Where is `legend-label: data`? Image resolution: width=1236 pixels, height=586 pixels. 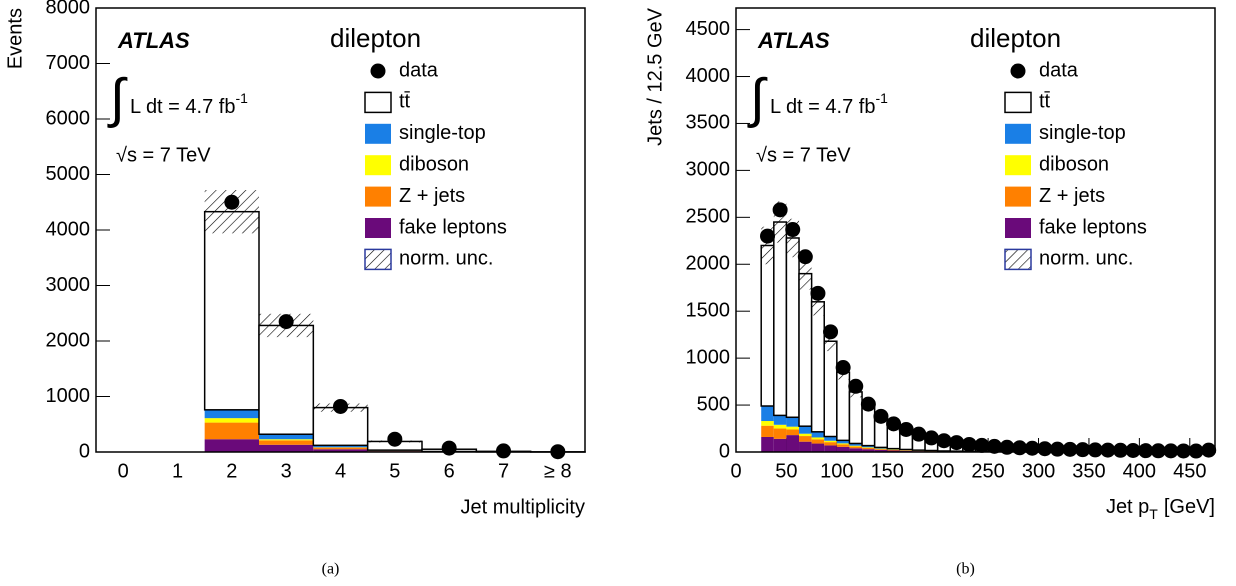
legend-label: data is located at coordinates (1059, 70).